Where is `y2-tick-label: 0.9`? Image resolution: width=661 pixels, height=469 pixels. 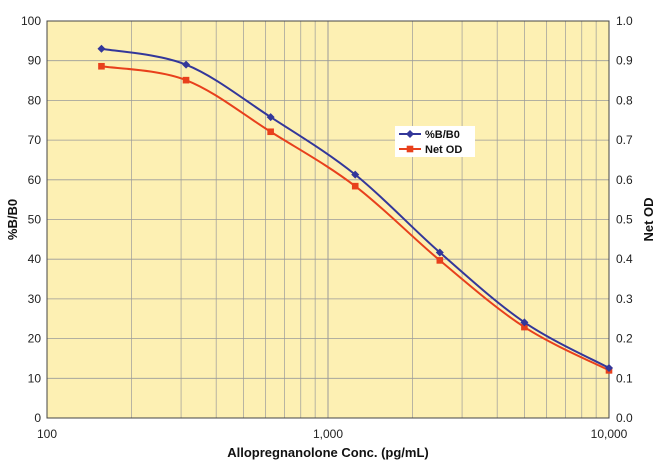
y2-tick-label: 0.9 is located at coordinates (624, 61).